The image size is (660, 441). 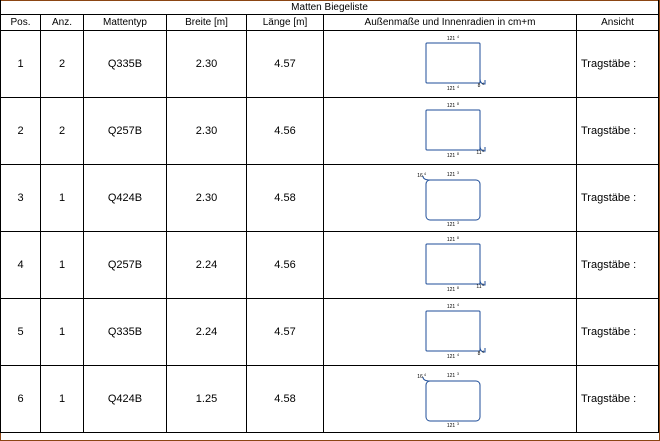 I want to click on header-aussenmasse: Außenmaße und Innenradien in cm+m, so click(x=450, y=22).